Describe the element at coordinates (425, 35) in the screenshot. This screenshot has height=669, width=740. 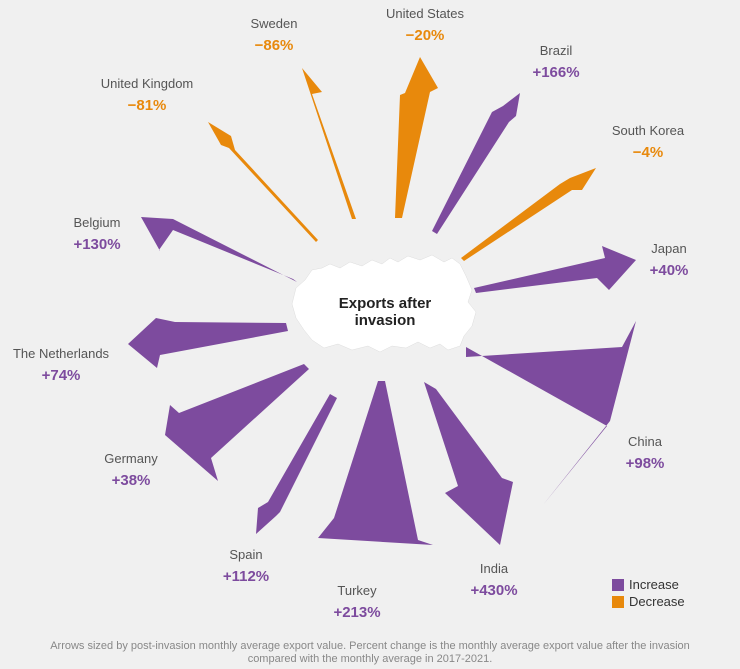
I see `change-label-united-states: −20%` at that location.